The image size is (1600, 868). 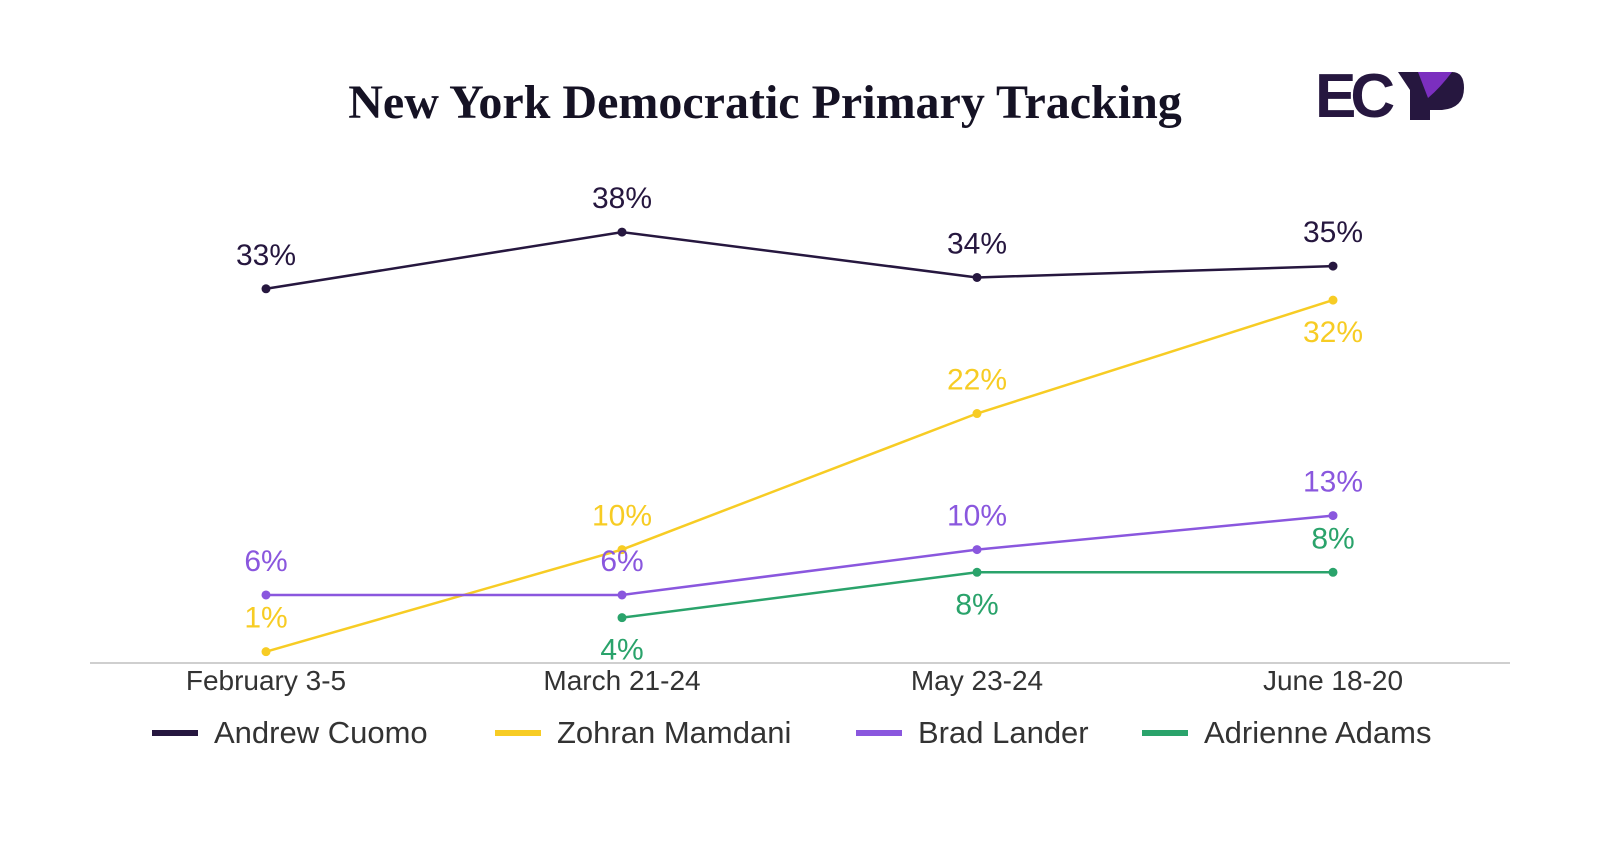 What do you see at coordinates (1333, 332) in the screenshot?
I see `data-label-zohran-mamdani: 32%` at bounding box center [1333, 332].